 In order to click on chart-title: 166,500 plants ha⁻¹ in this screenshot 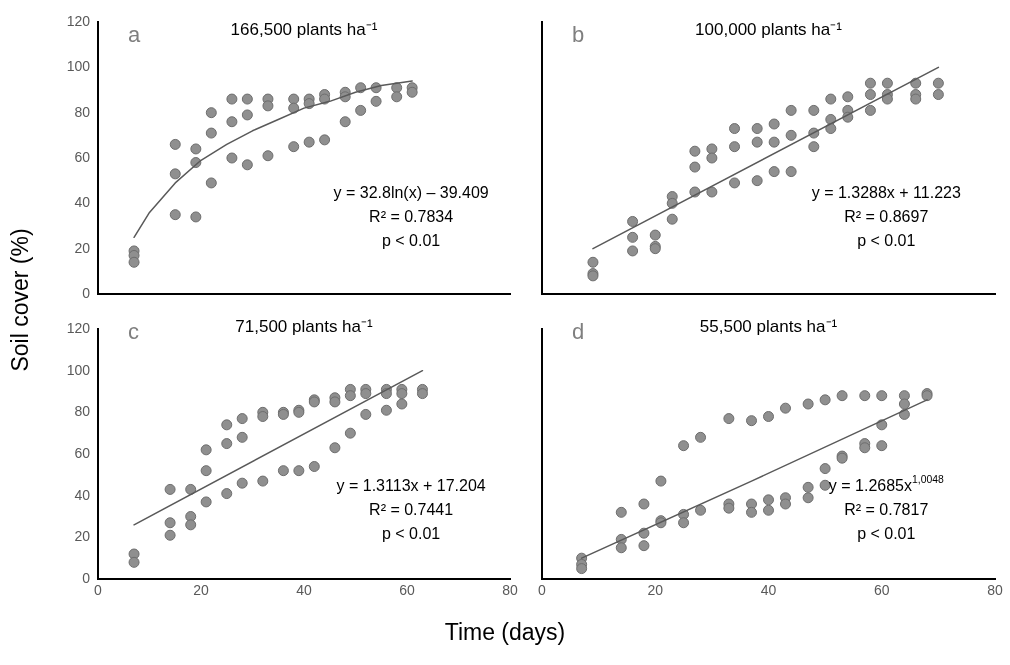, I will do `click(304, 29)`.